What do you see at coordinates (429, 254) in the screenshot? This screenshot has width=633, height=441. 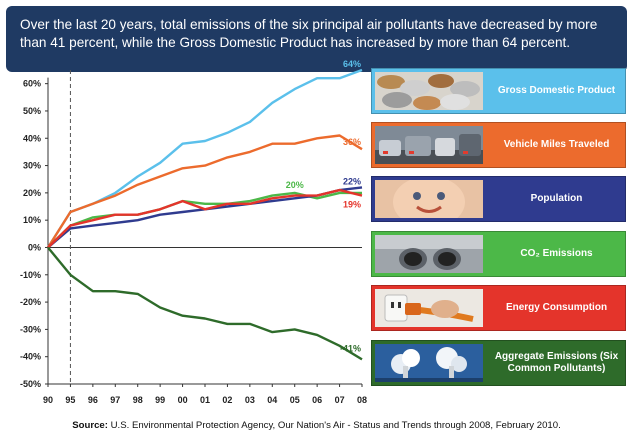 I see `exhaust-pipe-photo` at bounding box center [429, 254].